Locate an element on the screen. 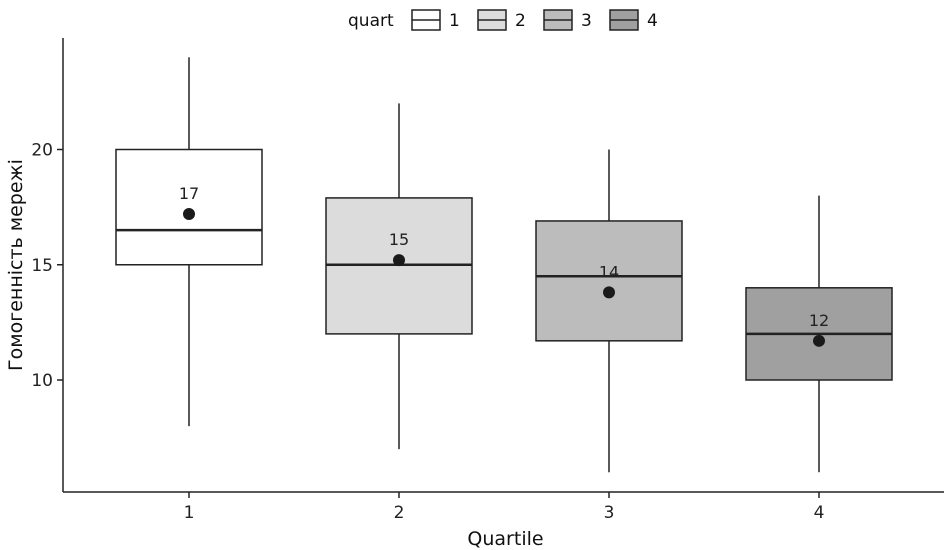  y-tick-label: 15 is located at coordinates (42, 266).